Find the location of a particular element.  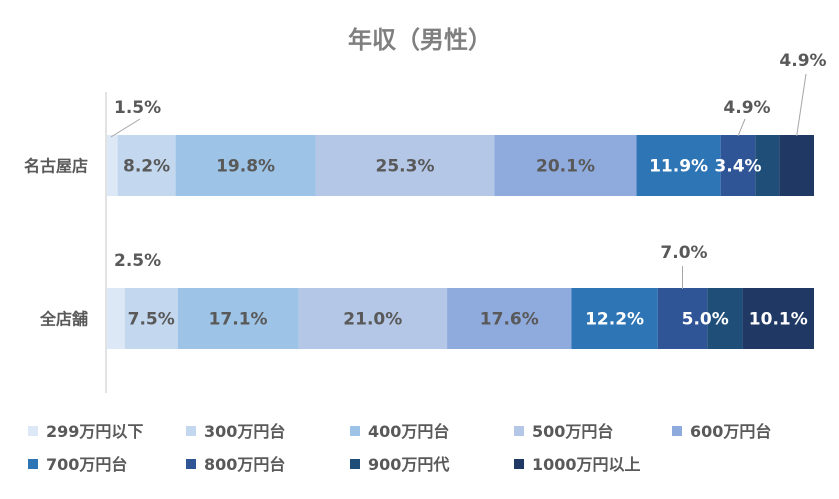

data-label: 17.1% is located at coordinates (238, 320).